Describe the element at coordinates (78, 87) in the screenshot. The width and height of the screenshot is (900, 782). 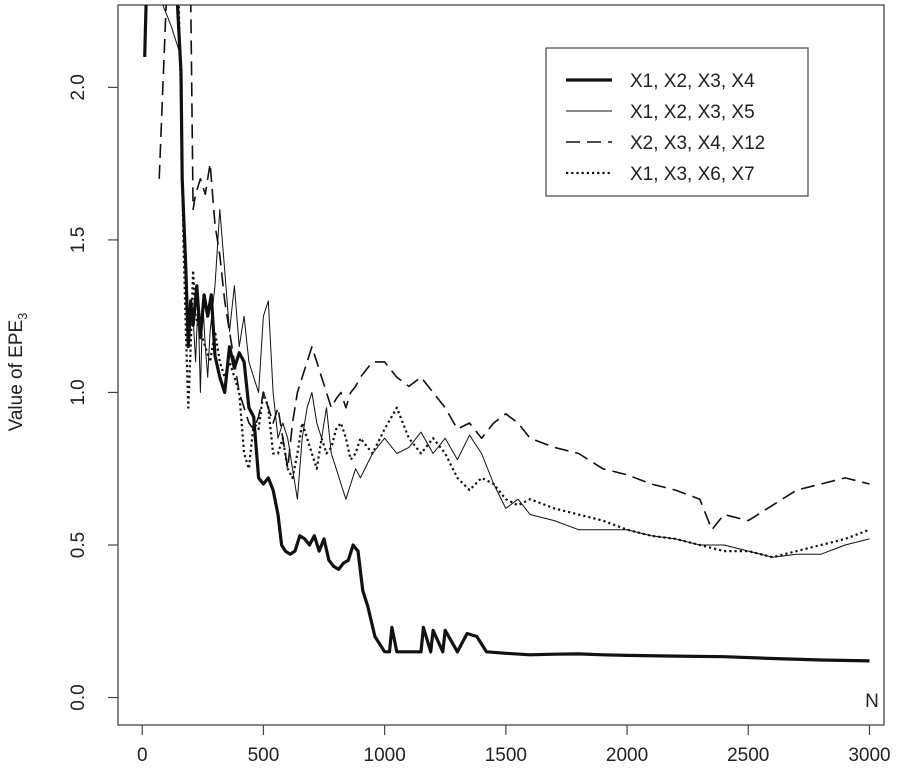
I see `y-tick-label: 2.0` at that location.